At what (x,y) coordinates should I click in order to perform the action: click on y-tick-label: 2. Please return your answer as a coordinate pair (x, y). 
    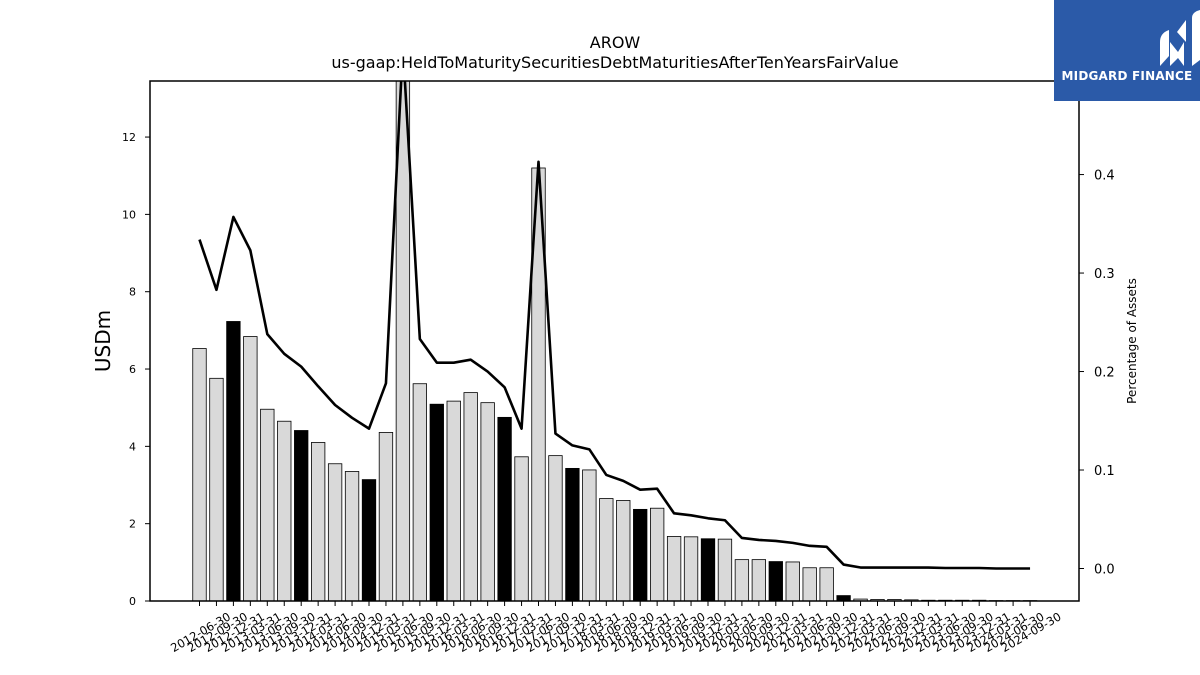
    Looking at the image, I should click on (132, 524).